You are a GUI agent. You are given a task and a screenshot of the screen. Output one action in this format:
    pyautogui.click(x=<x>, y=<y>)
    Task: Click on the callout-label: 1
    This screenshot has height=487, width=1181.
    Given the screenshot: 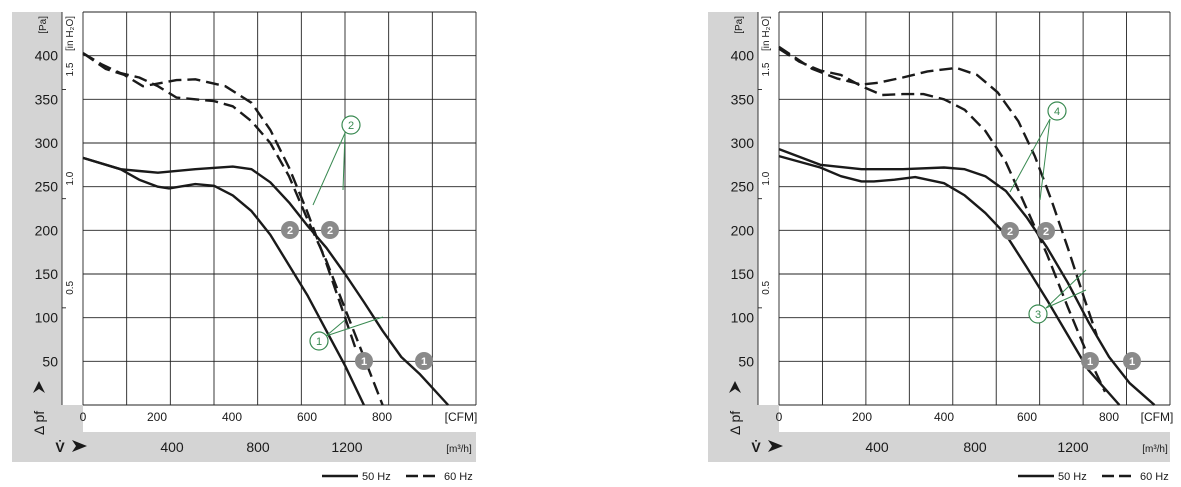 What is the action you would take?
    pyautogui.click(x=319, y=342)
    